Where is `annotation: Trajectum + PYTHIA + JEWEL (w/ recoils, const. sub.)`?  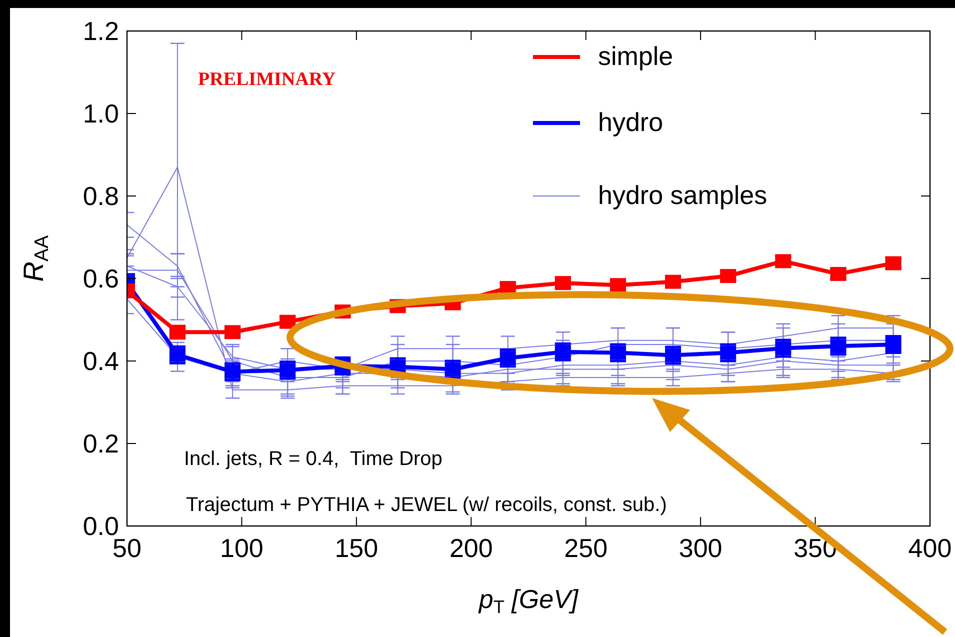
annotation: Trajectum + PYTHIA + JEWEL (w/ recoils, const. sub.) is located at coordinates (426, 505).